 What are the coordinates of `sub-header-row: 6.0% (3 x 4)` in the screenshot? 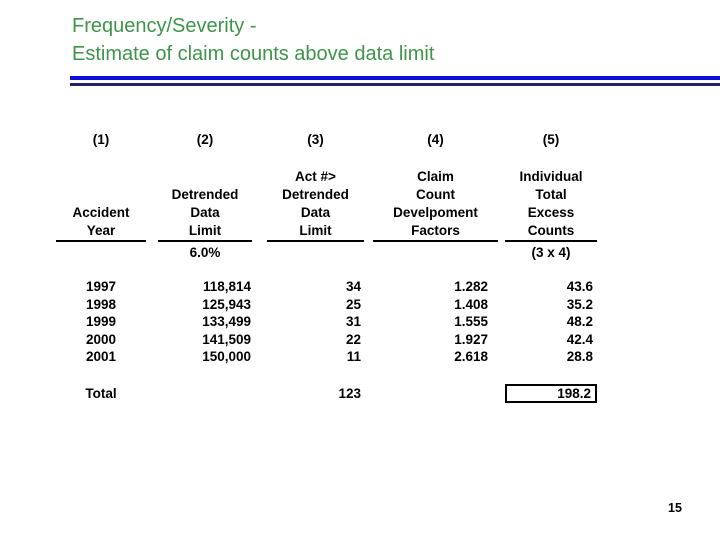 It's located at (328, 252).